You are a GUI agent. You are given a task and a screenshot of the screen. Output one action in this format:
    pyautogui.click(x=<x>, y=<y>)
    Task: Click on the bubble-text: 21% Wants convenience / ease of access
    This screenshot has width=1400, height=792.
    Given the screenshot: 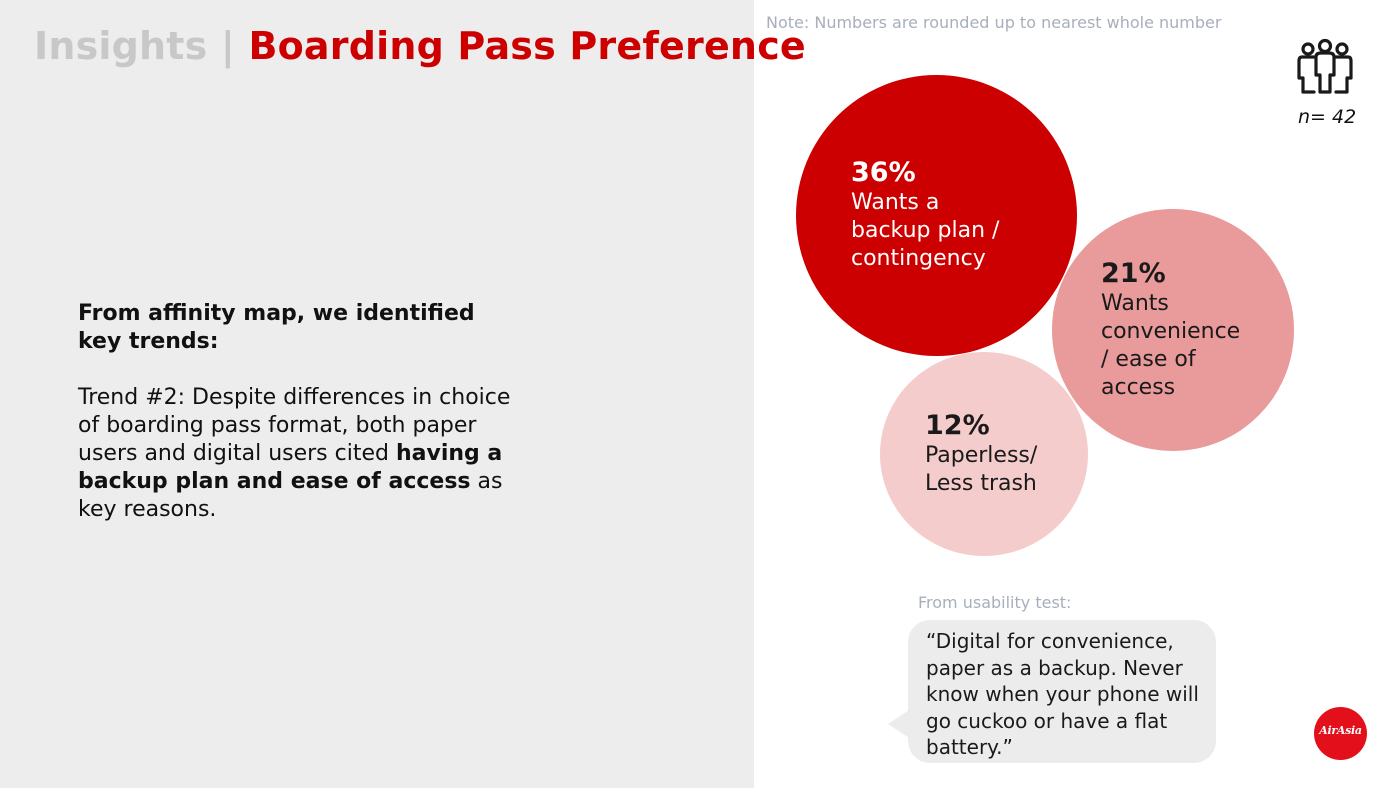 What is the action you would take?
    pyautogui.click(x=1191, y=330)
    